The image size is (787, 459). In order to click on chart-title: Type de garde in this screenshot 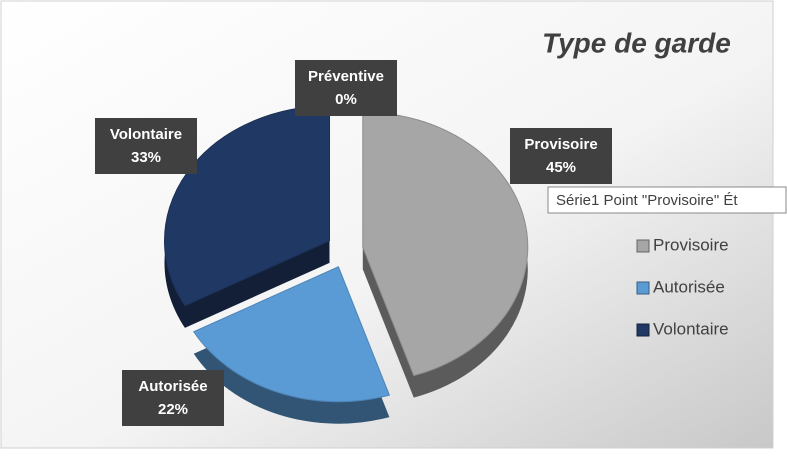, I will do `click(636, 42)`.